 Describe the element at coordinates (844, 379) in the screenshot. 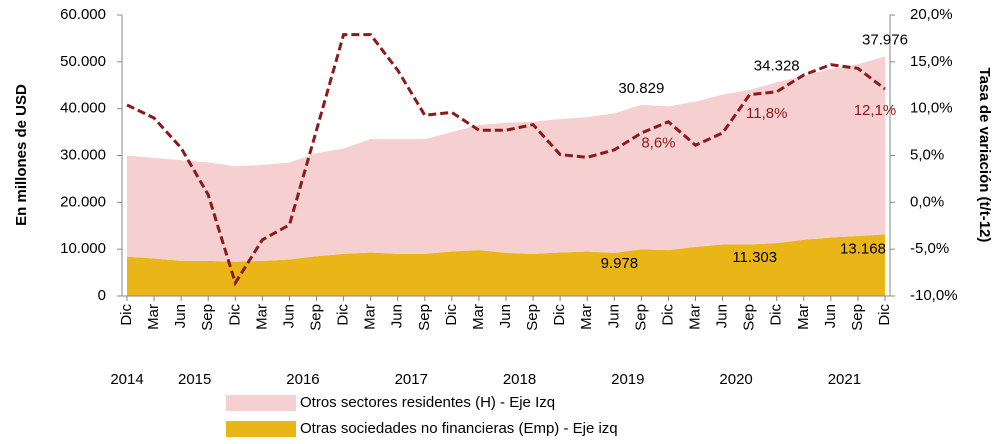

I see `year-label: 2021` at that location.